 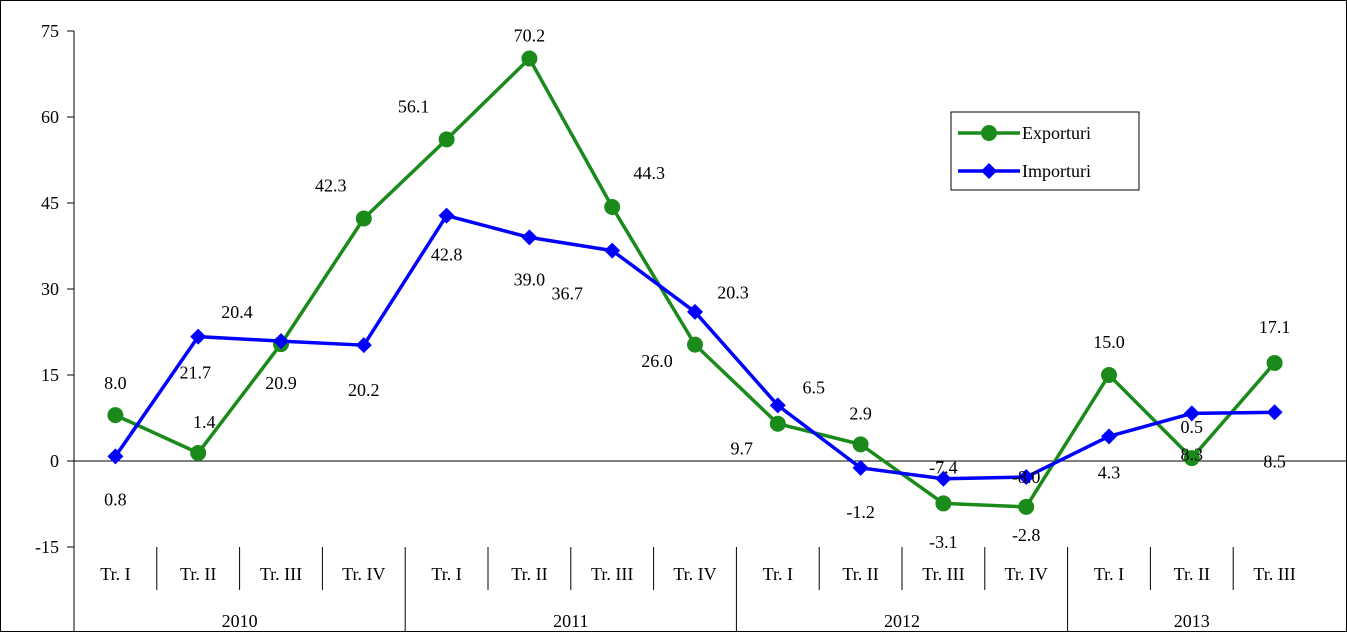 I want to click on data-label-exporturi: -7.4, so click(x=943, y=467).